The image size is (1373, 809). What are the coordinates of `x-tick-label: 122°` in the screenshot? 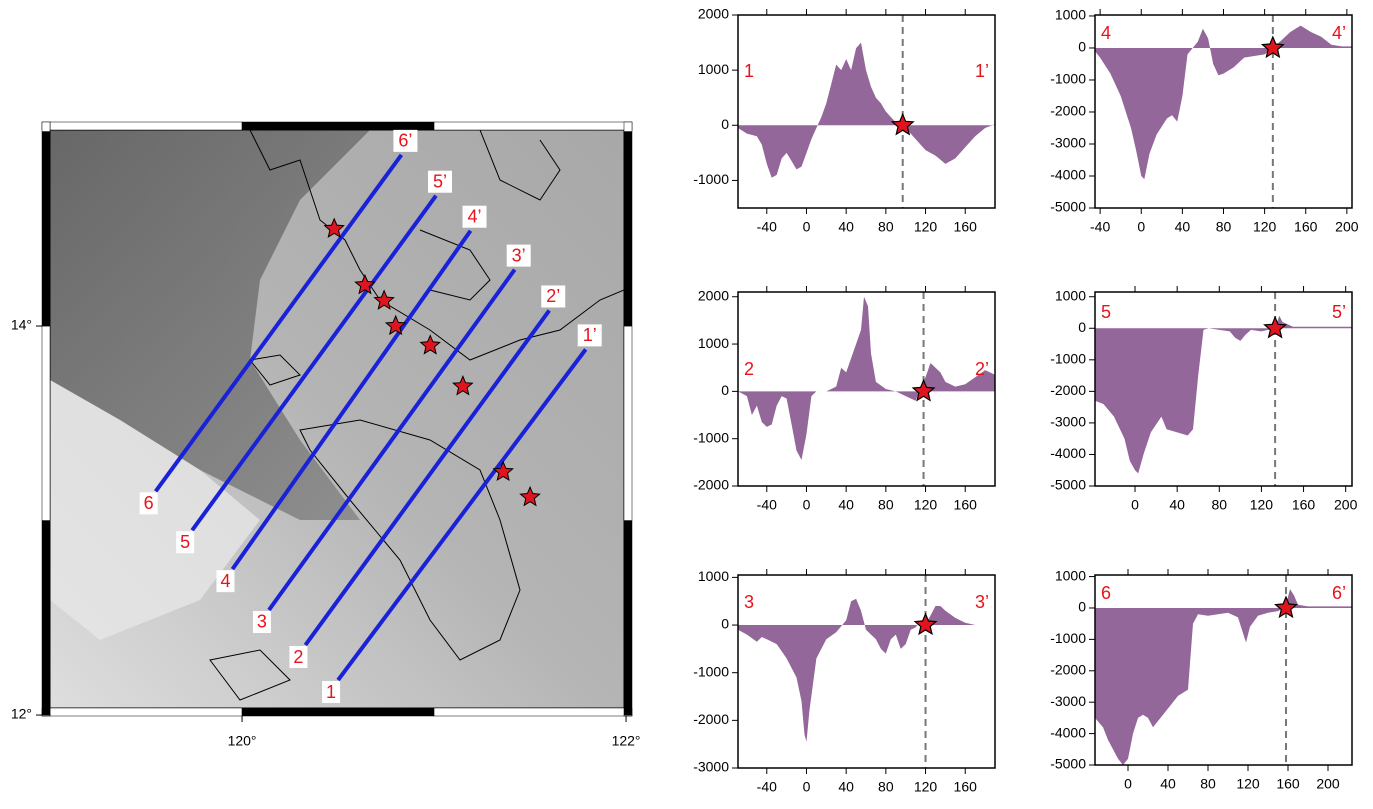 It's located at (626, 741).